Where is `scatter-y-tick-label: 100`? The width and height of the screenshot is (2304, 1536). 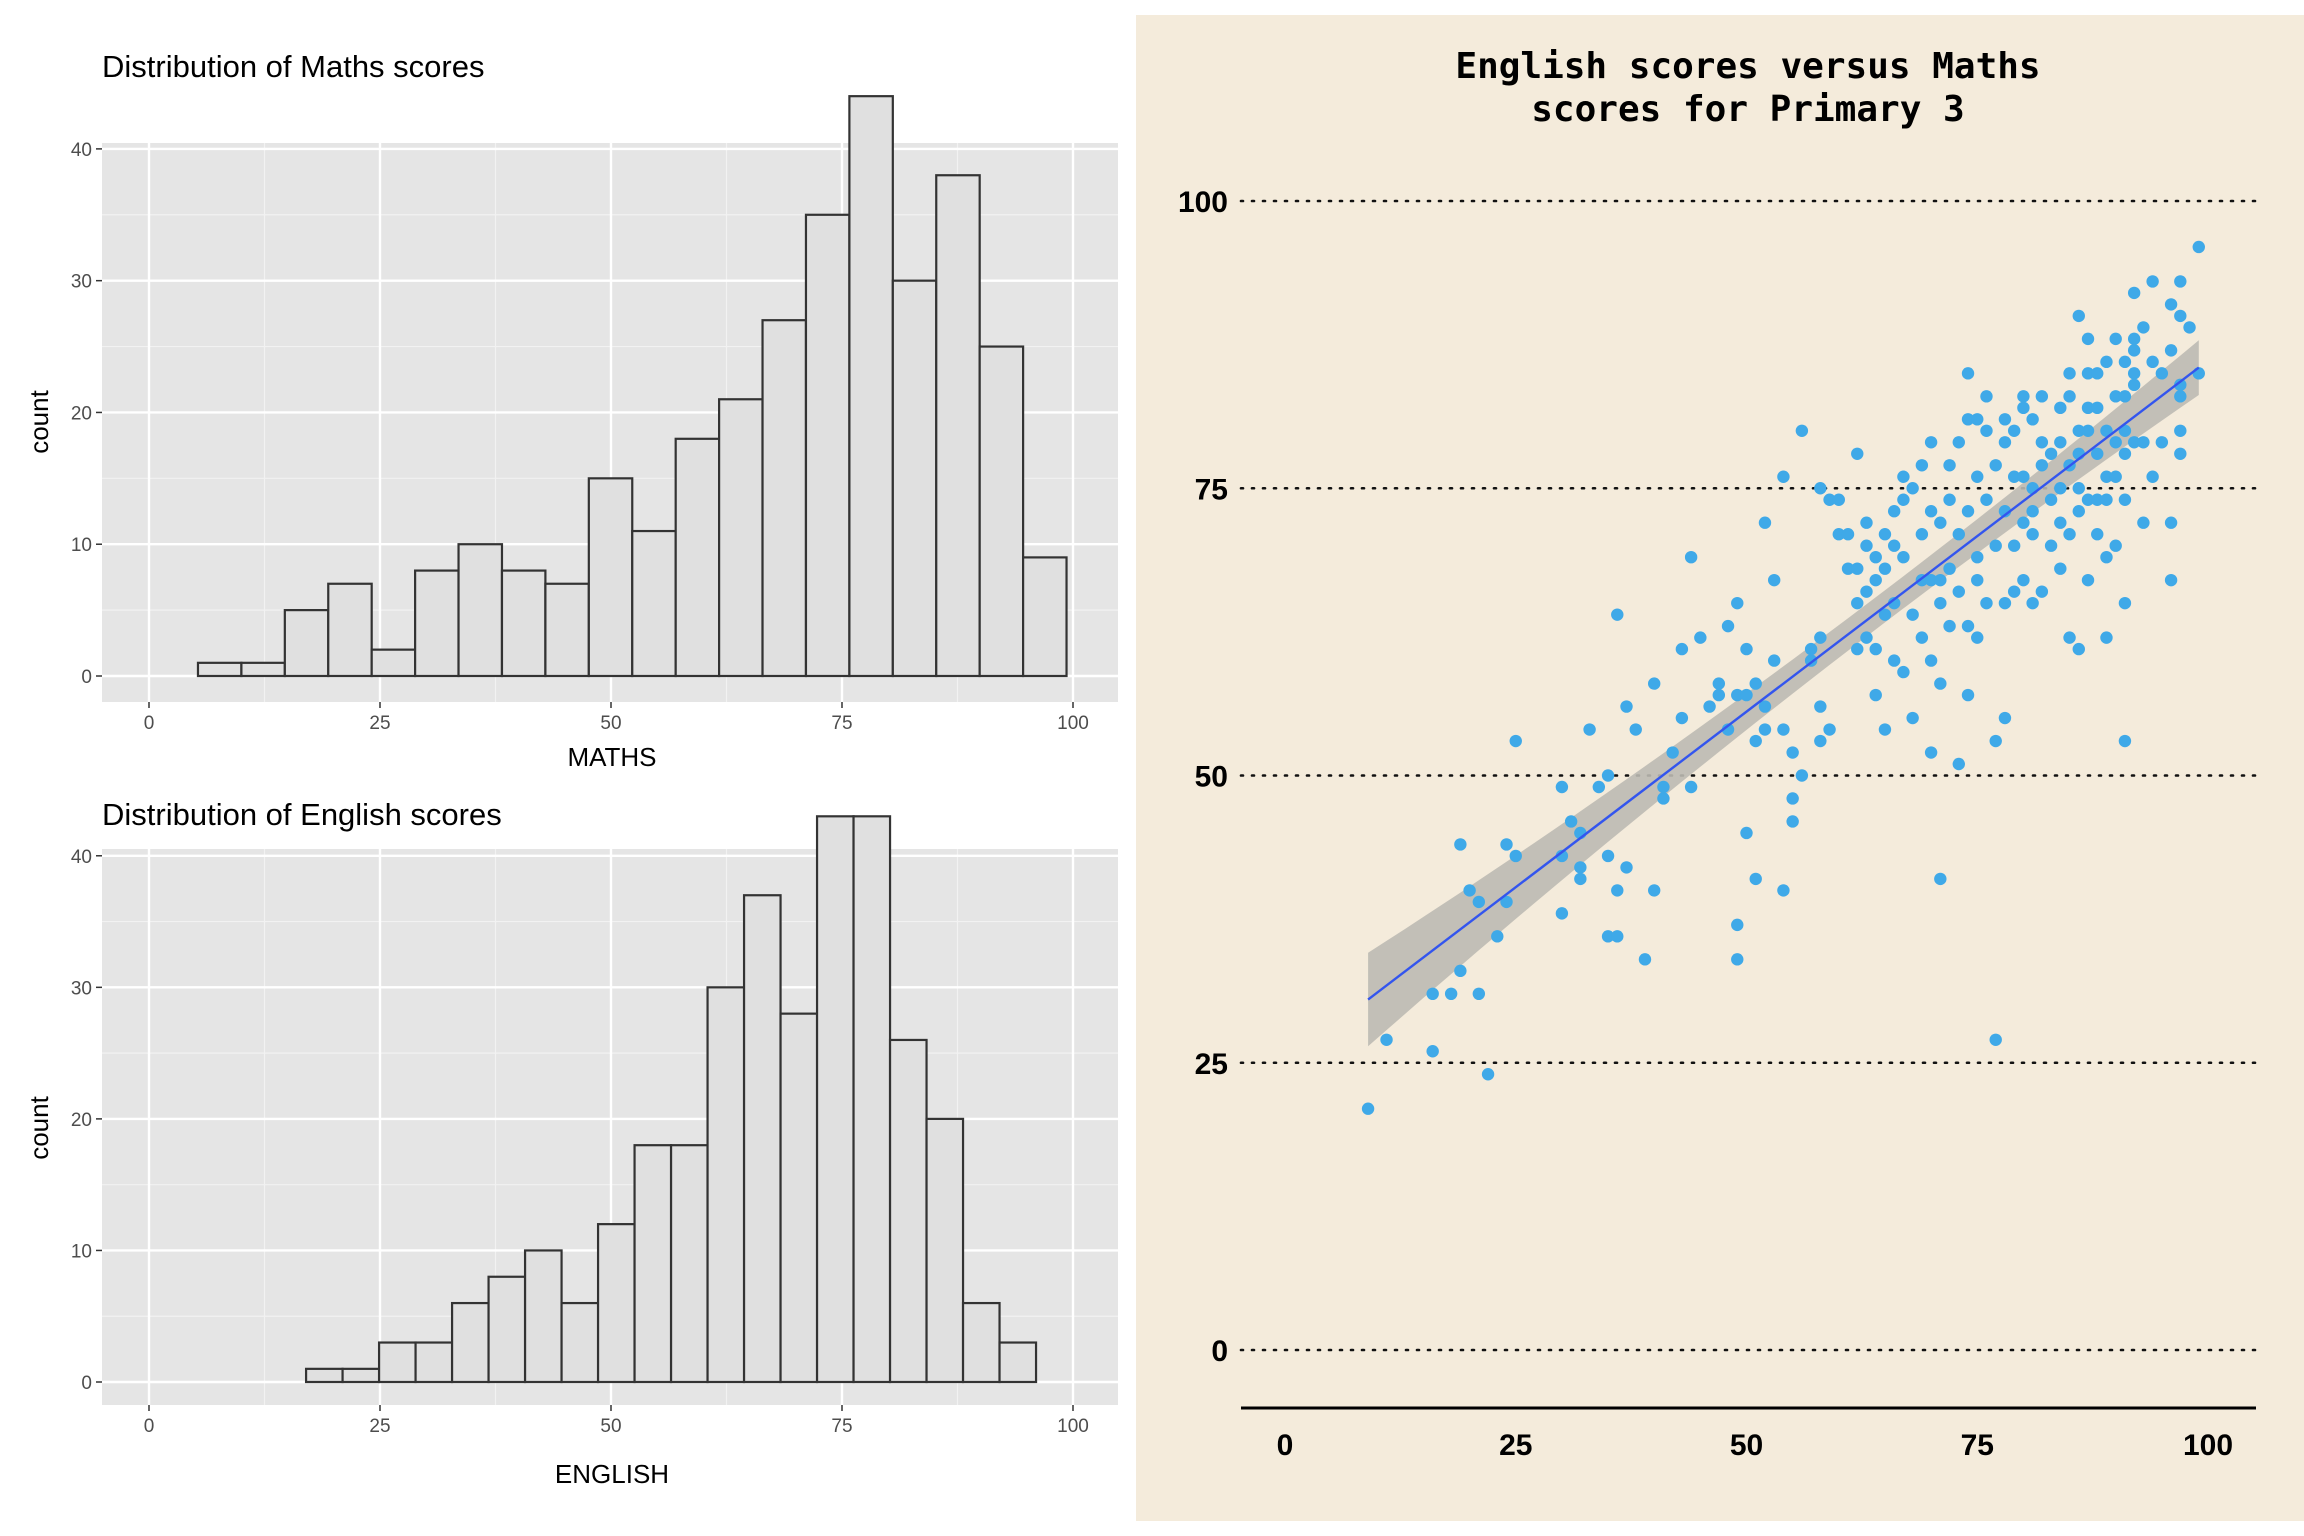
scatter-y-tick-label: 100 is located at coordinates (1203, 202).